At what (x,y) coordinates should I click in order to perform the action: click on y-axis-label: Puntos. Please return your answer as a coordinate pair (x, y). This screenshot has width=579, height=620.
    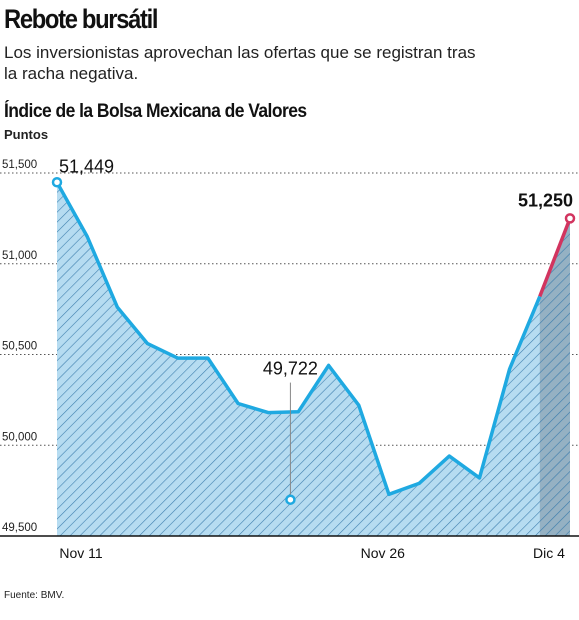
    Looking at the image, I should click on (26, 134).